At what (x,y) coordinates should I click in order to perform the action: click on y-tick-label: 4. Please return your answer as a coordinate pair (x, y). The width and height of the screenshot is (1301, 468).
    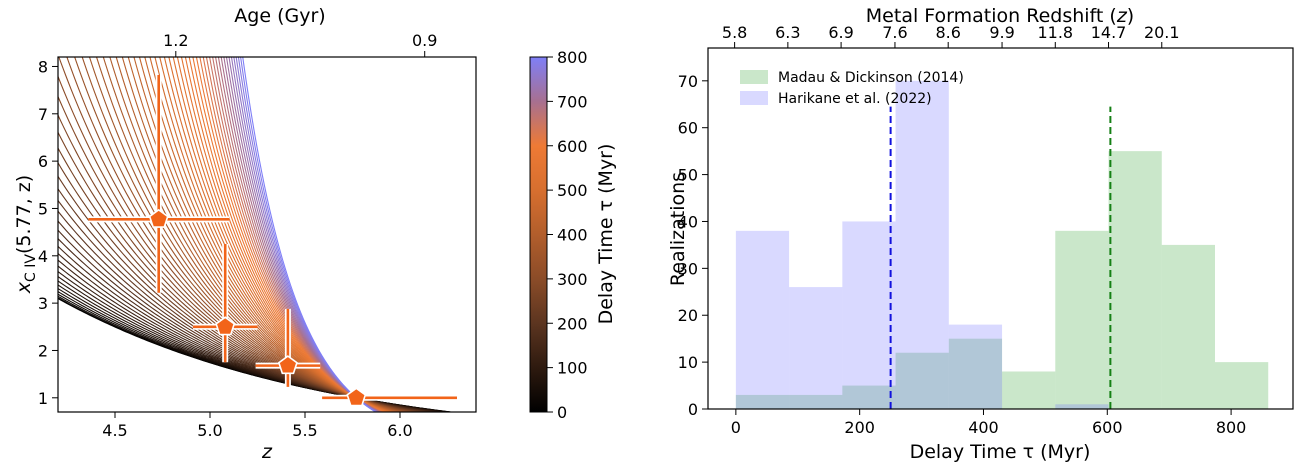
    Looking at the image, I should click on (43, 256).